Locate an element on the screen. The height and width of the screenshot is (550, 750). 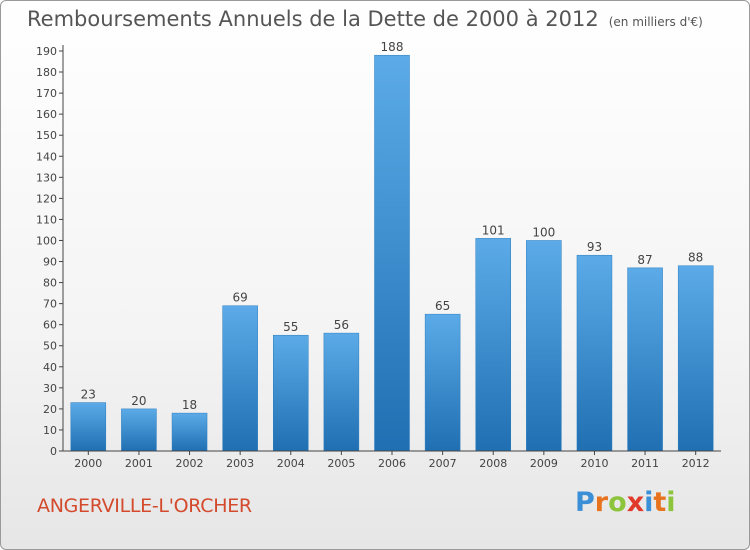
logo-letter: P is located at coordinates (585, 502).